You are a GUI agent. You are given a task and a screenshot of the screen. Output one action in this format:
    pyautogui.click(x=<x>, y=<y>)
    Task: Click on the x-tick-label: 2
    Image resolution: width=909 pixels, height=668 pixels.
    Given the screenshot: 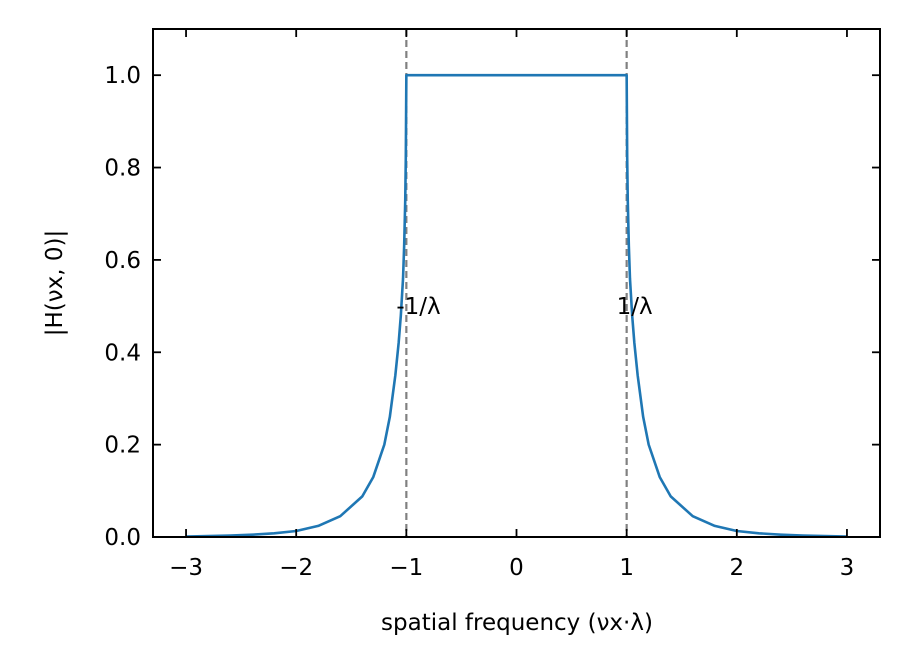 What is the action you would take?
    pyautogui.click(x=736, y=568)
    